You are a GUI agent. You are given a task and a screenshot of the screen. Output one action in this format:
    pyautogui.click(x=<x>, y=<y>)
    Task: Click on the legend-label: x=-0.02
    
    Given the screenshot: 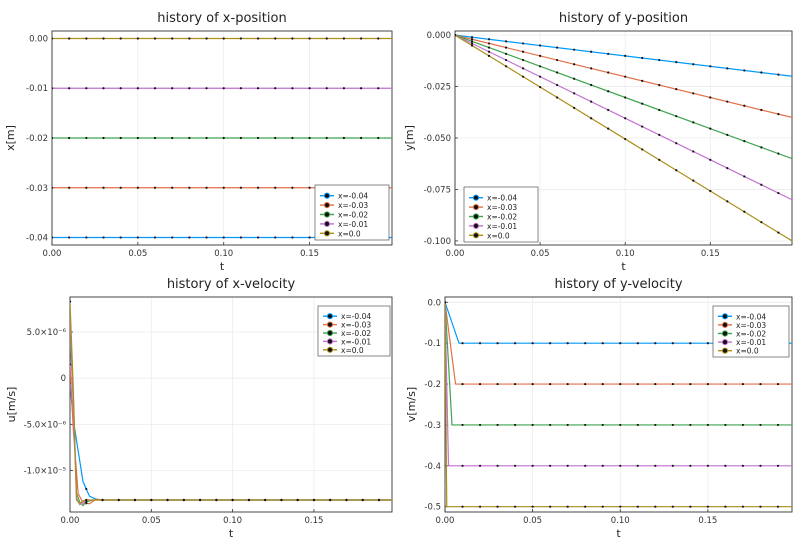 What is the action you would take?
    pyautogui.click(x=356, y=333)
    